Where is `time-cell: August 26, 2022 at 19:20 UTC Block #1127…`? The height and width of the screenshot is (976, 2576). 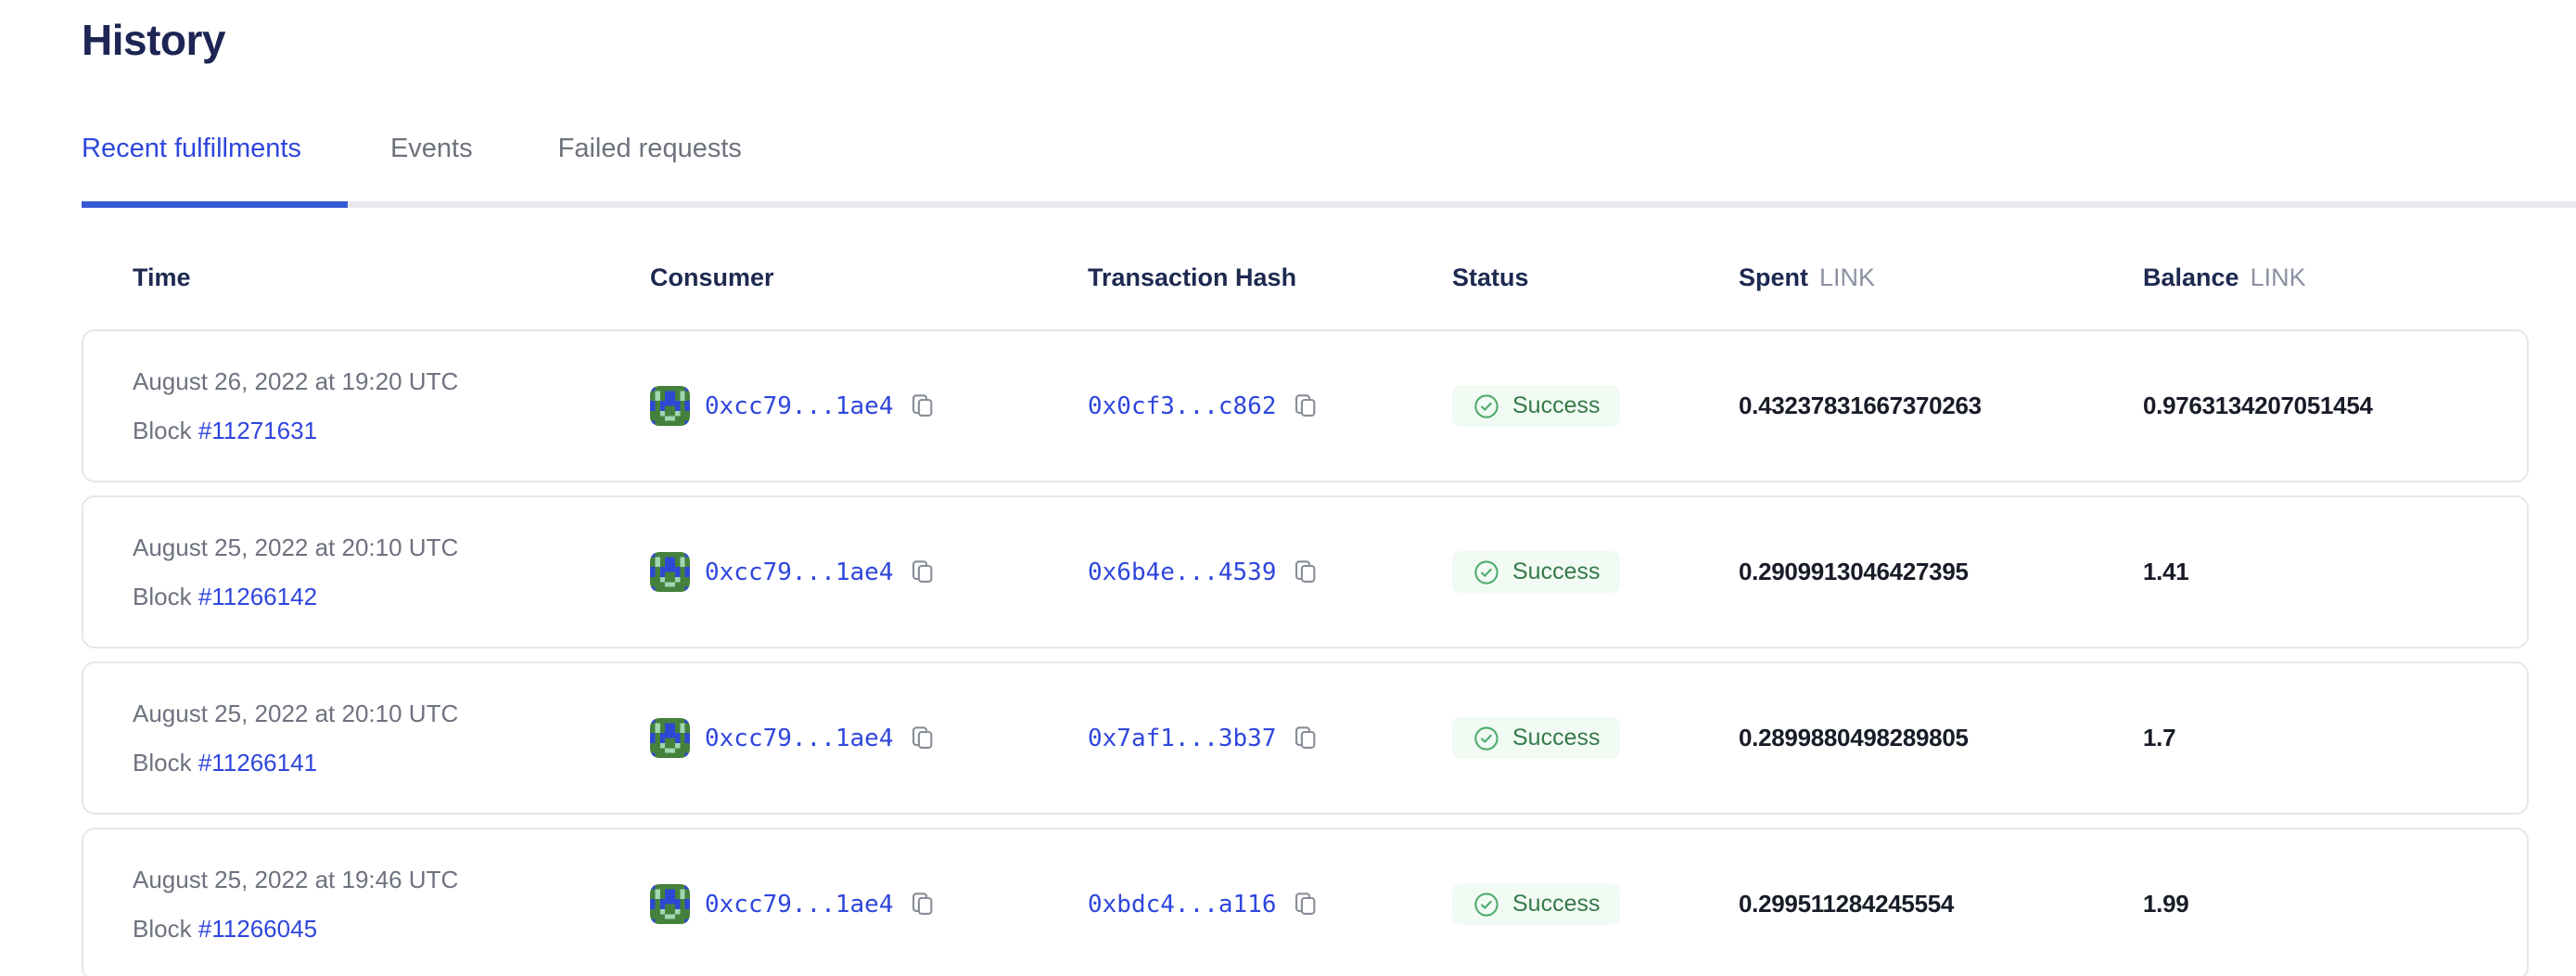
time-cell: August 26, 2022 at 19:20 UTC Block #1127… is located at coordinates (391, 406).